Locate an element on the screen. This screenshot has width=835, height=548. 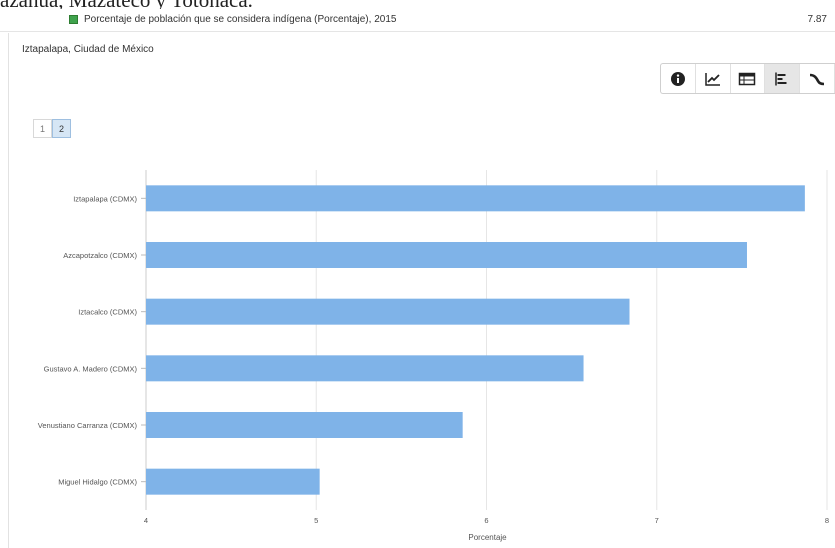
info-icon is located at coordinates (677, 78).